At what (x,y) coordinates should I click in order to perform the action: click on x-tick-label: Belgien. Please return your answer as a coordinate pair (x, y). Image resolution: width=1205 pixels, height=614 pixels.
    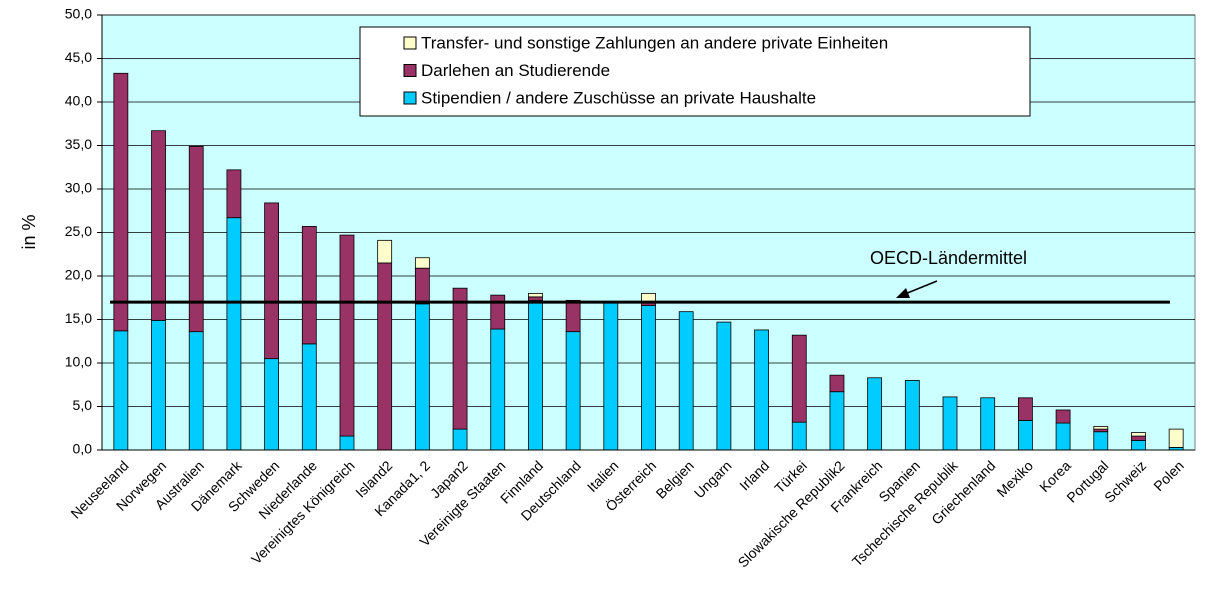
    Looking at the image, I should click on (675, 479).